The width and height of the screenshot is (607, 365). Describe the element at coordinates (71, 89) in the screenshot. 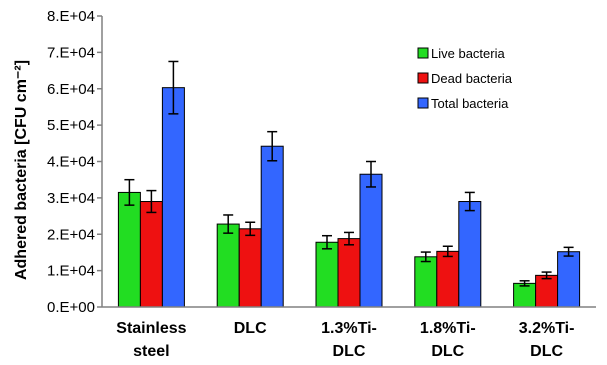

I see `y-tick-label: 6.E+04` at that location.